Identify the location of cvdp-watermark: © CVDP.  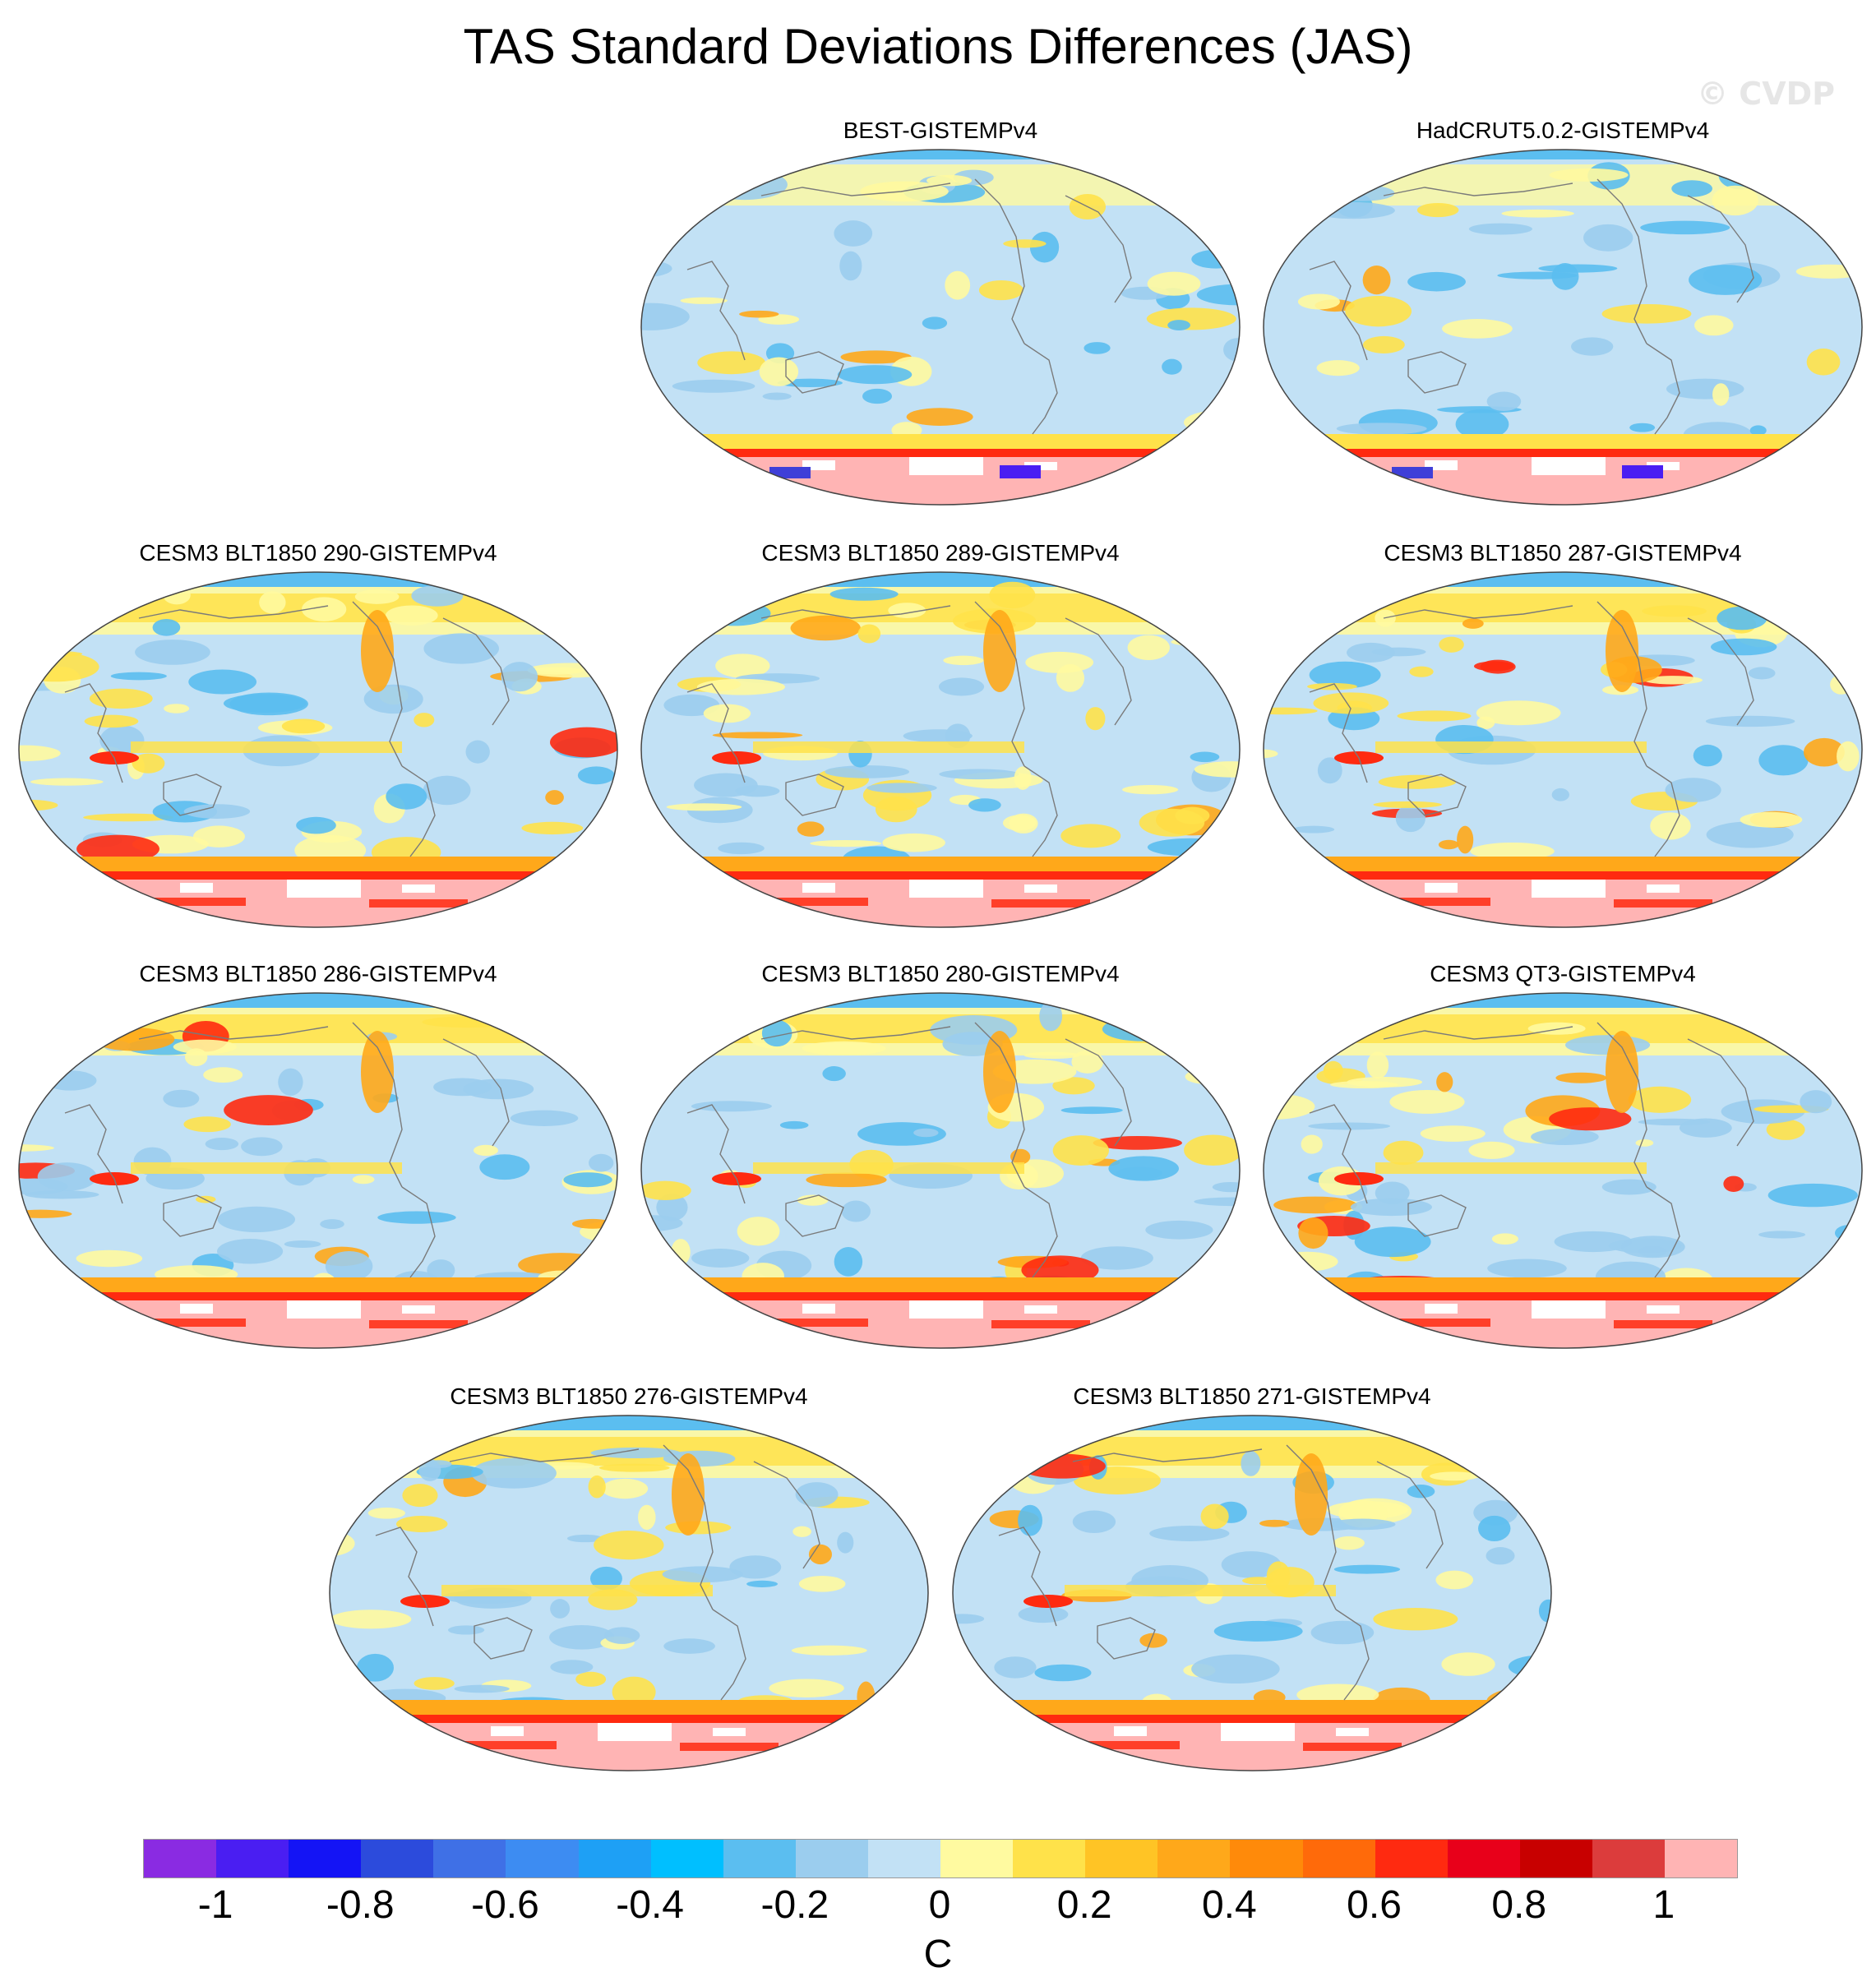
(1766, 94).